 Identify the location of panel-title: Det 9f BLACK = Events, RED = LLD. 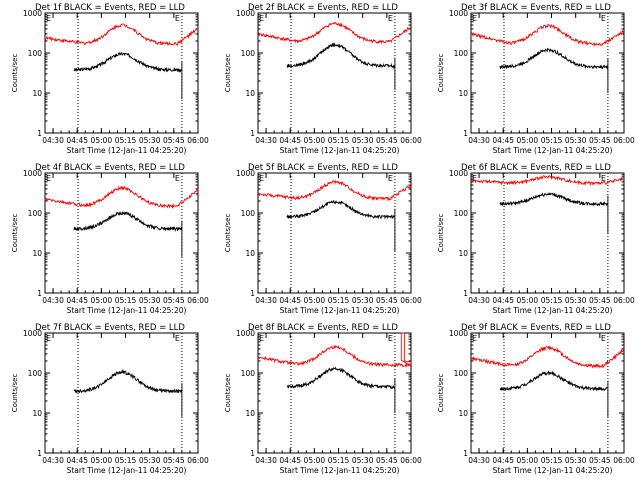
(536, 328).